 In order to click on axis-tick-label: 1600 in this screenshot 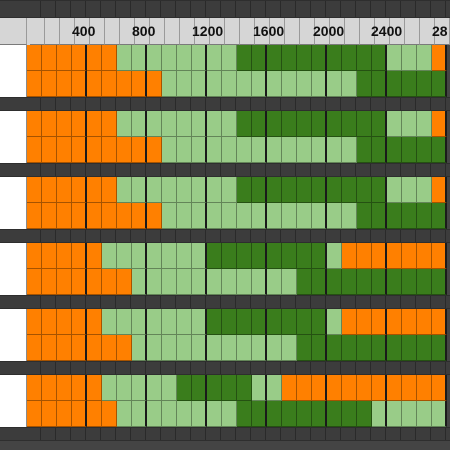, I will do `click(269, 31)`.